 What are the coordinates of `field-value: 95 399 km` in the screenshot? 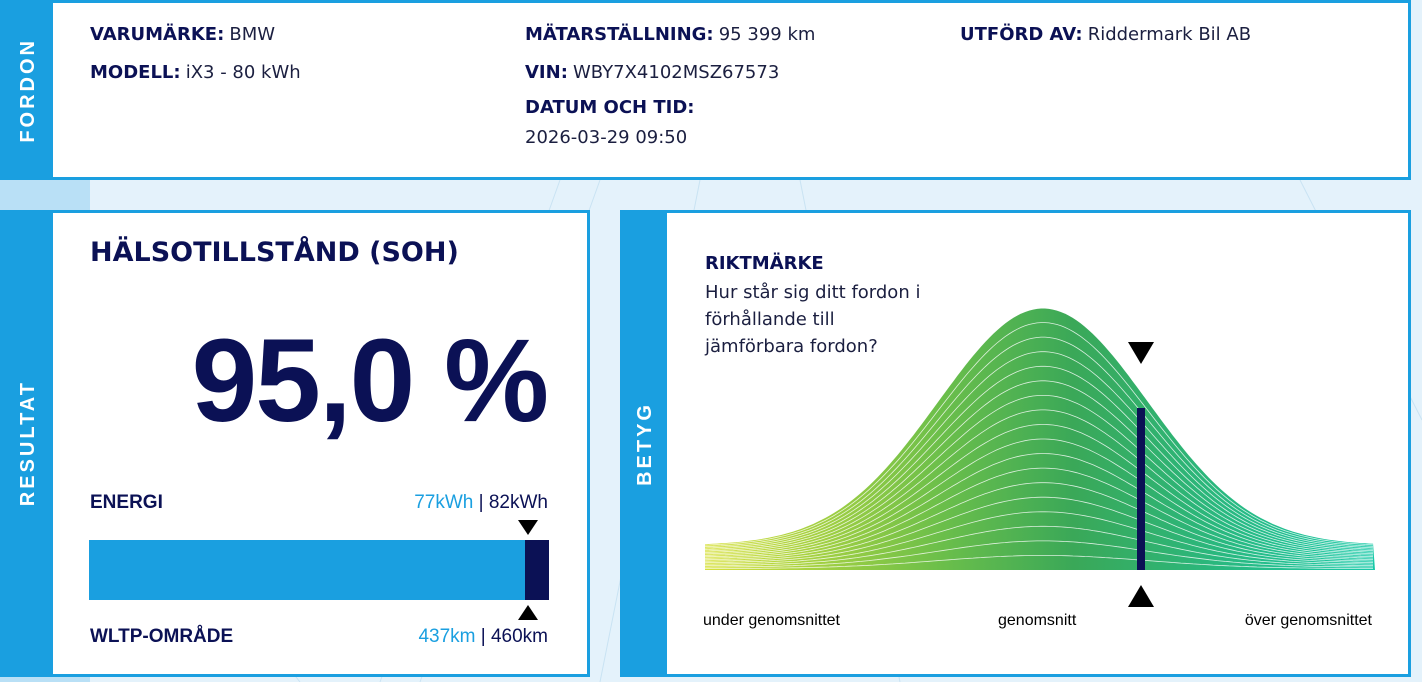 It's located at (767, 34).